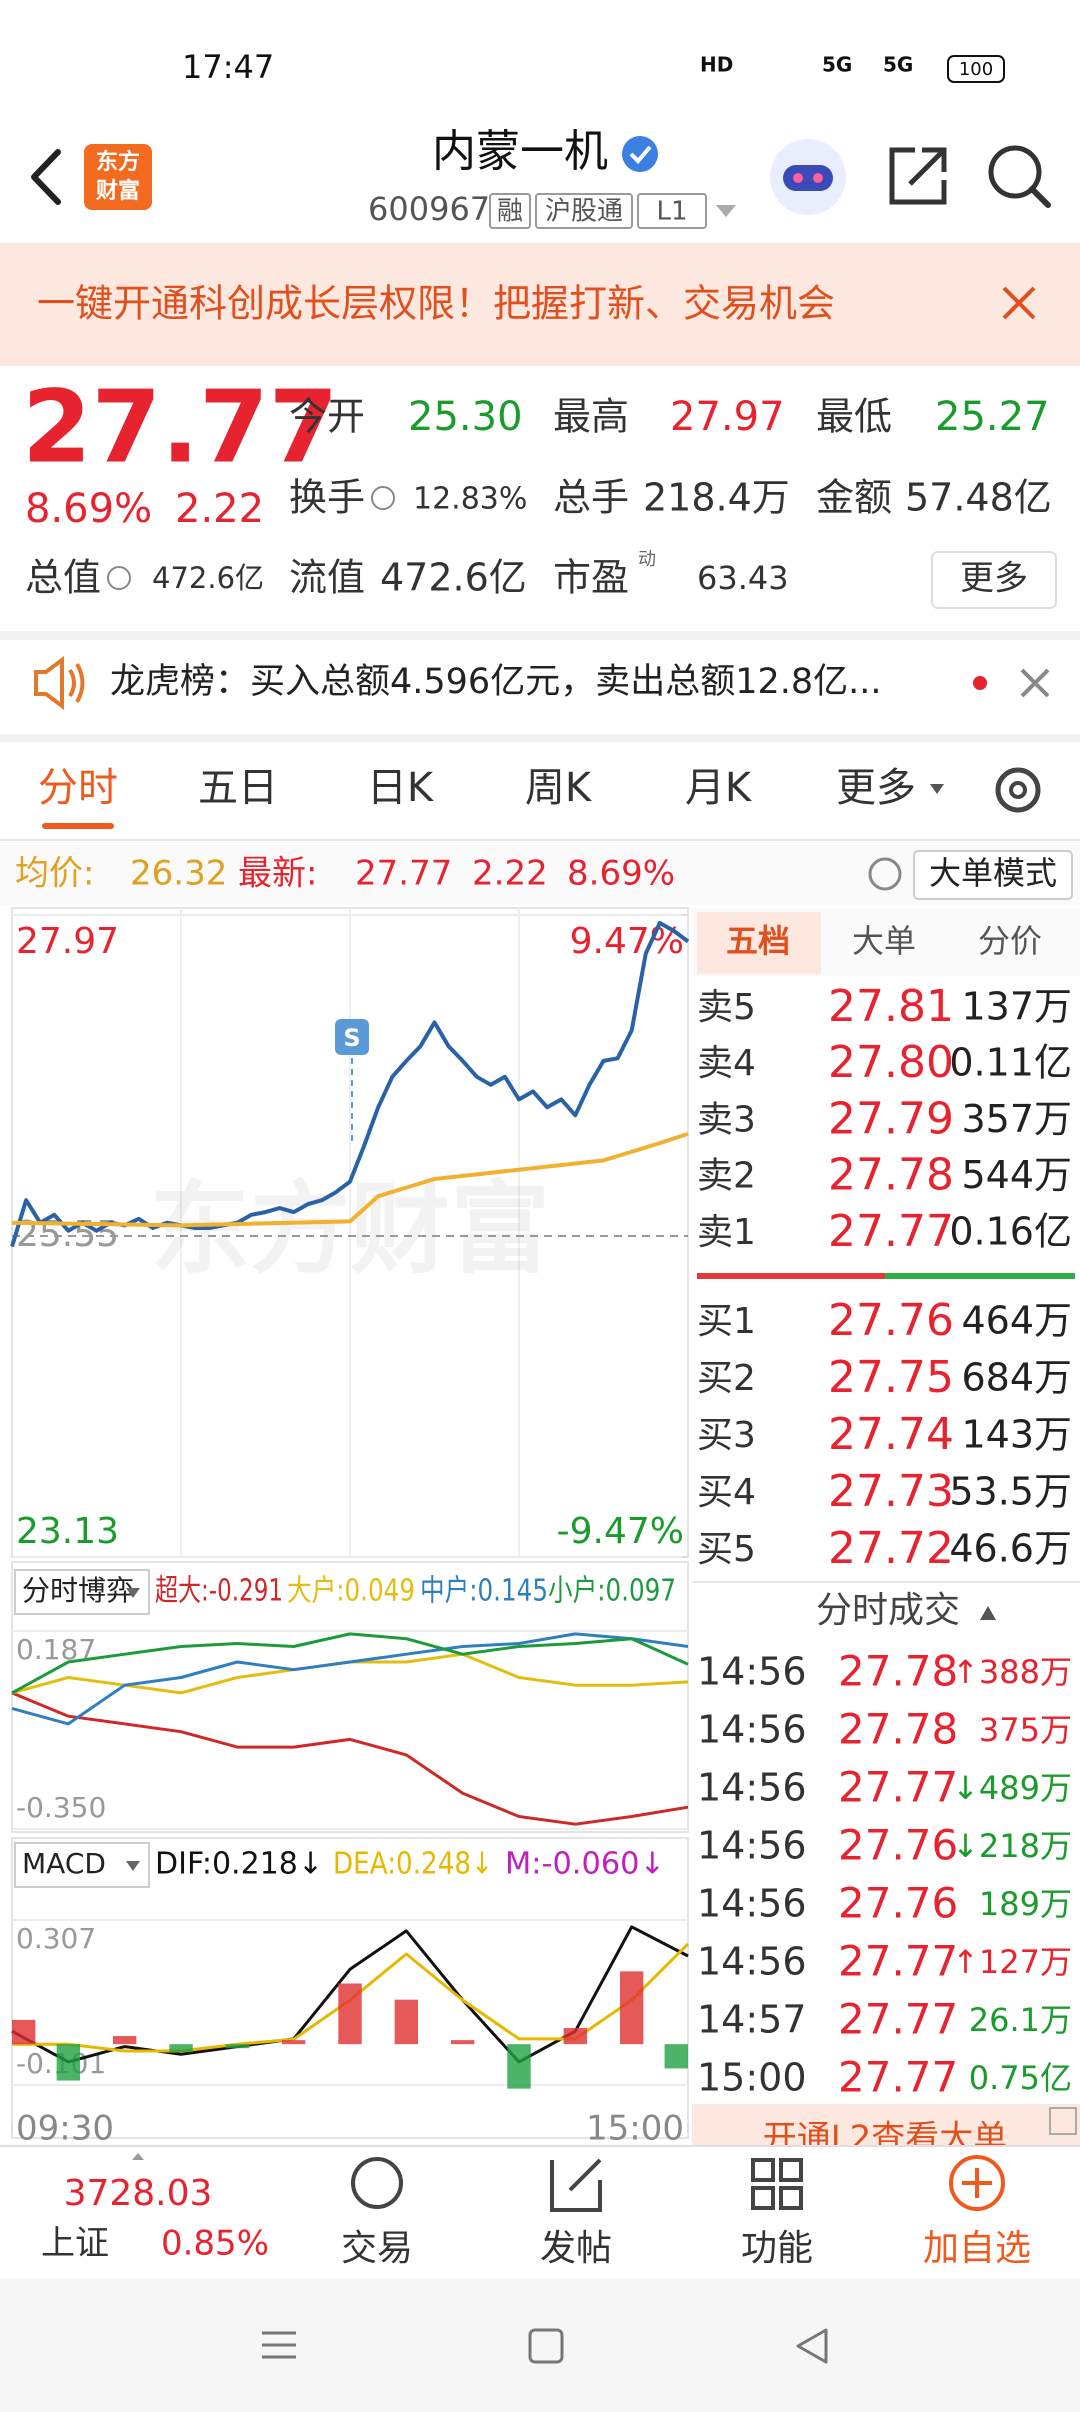  What do you see at coordinates (576, 2185) in the screenshot?
I see `post-icon` at bounding box center [576, 2185].